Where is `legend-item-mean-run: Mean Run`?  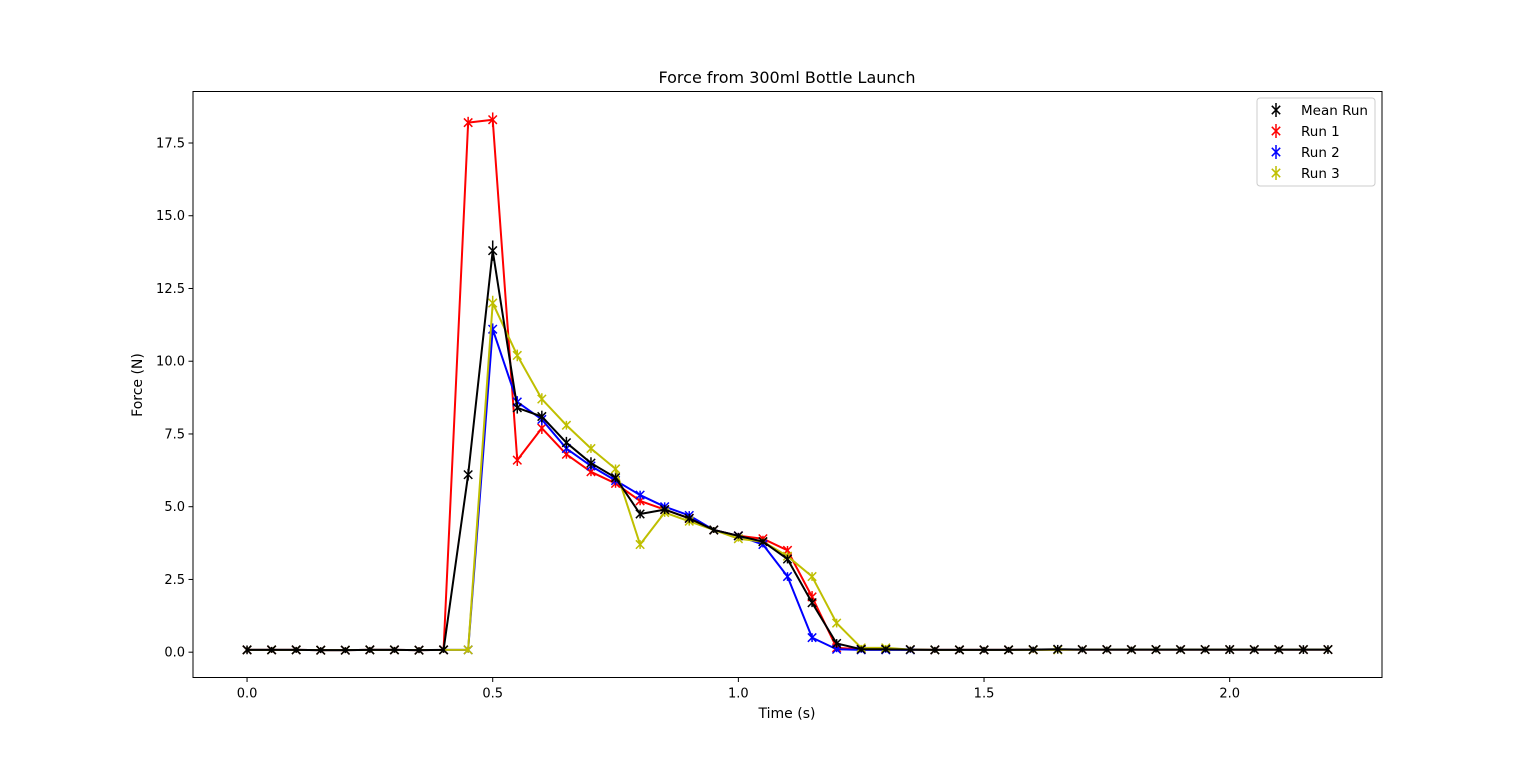
legend-item-mean-run: Mean Run is located at coordinates (1319, 111).